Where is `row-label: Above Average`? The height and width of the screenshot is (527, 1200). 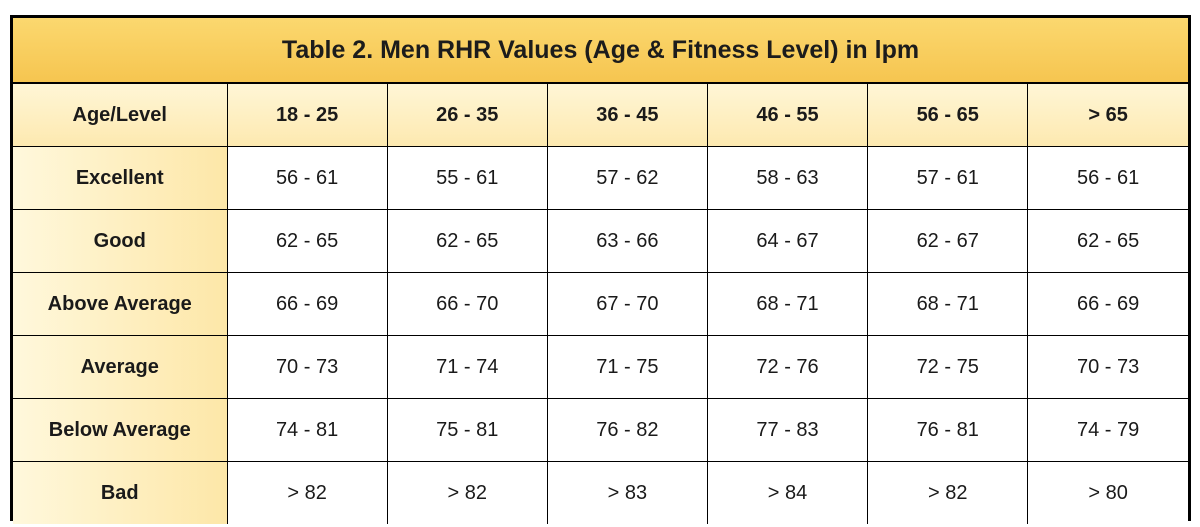 row-label: Above Average is located at coordinates (120, 304).